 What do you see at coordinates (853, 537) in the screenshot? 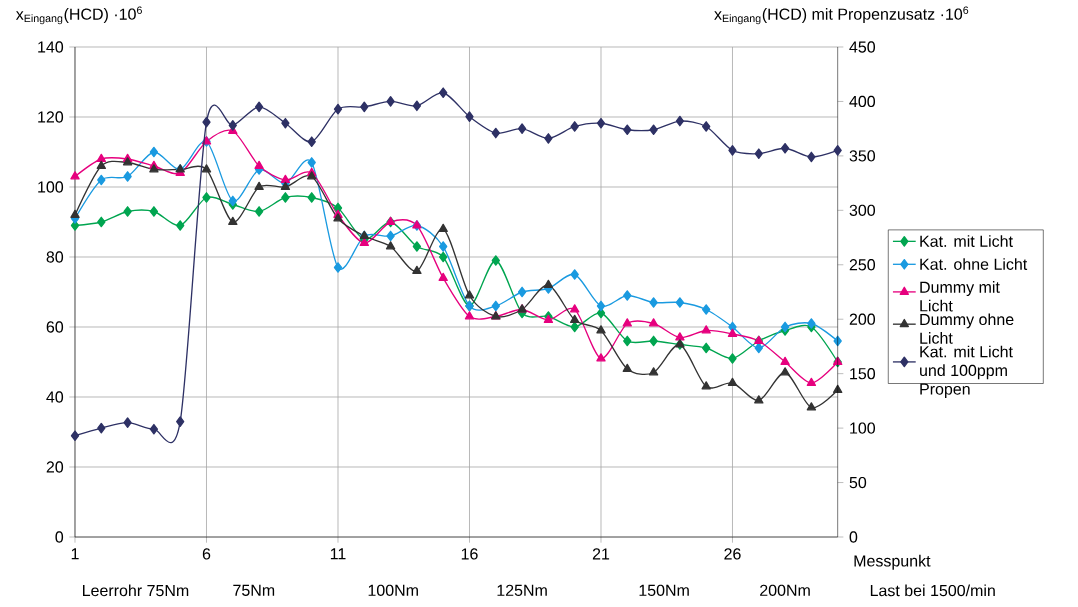
I see `y2-tick-label: 0` at bounding box center [853, 537].